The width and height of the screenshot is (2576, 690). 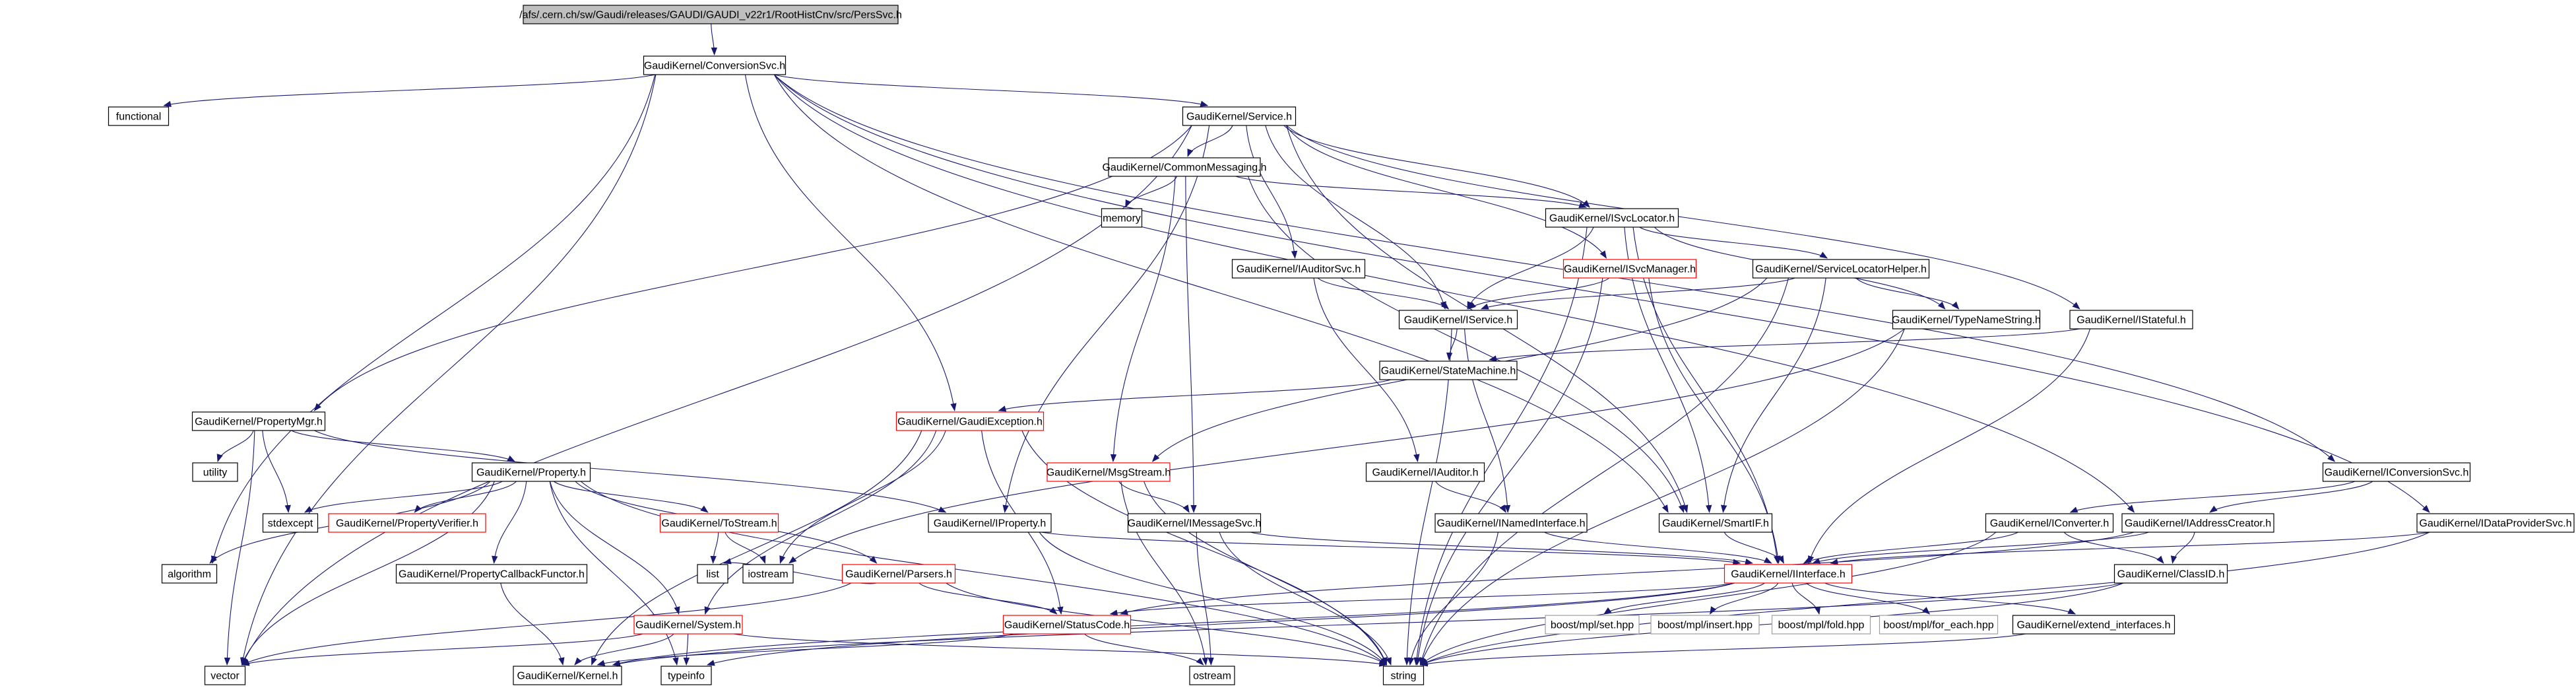 I want to click on edge-root-to-conversionsvc, so click(x=714, y=39).